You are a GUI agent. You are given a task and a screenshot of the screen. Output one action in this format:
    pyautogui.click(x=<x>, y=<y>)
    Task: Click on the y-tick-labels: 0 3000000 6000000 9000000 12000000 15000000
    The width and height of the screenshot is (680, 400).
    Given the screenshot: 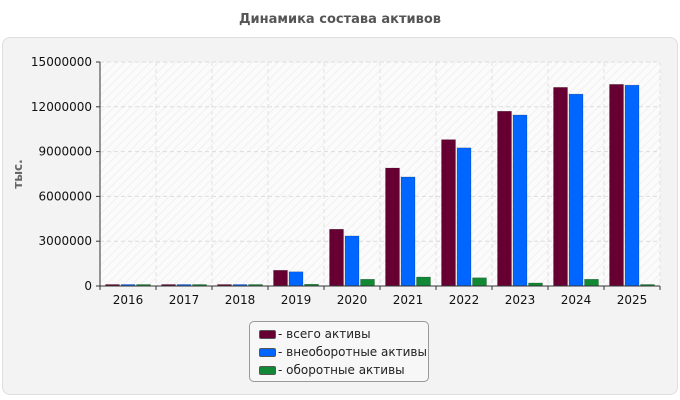 What is the action you would take?
    pyautogui.click(x=61, y=174)
    